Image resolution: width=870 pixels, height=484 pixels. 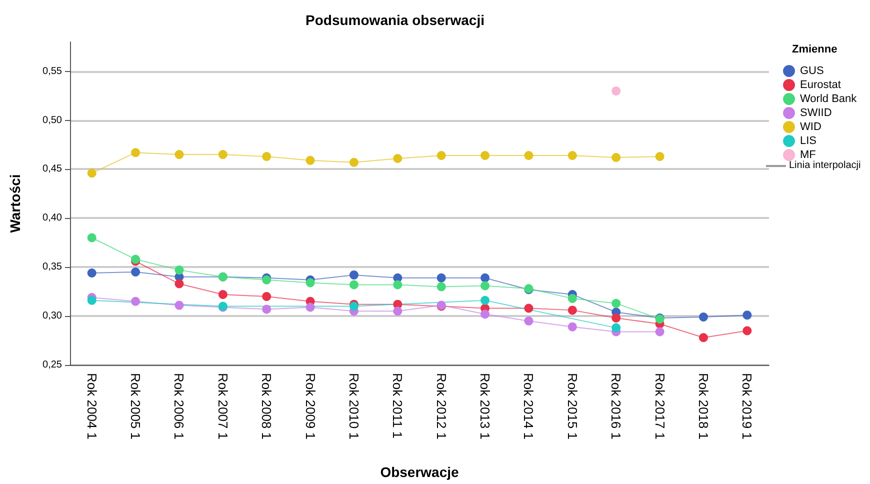 What do you see at coordinates (703, 406) in the screenshot?
I see `x-tick-label: Rok 2018 1` at bounding box center [703, 406].